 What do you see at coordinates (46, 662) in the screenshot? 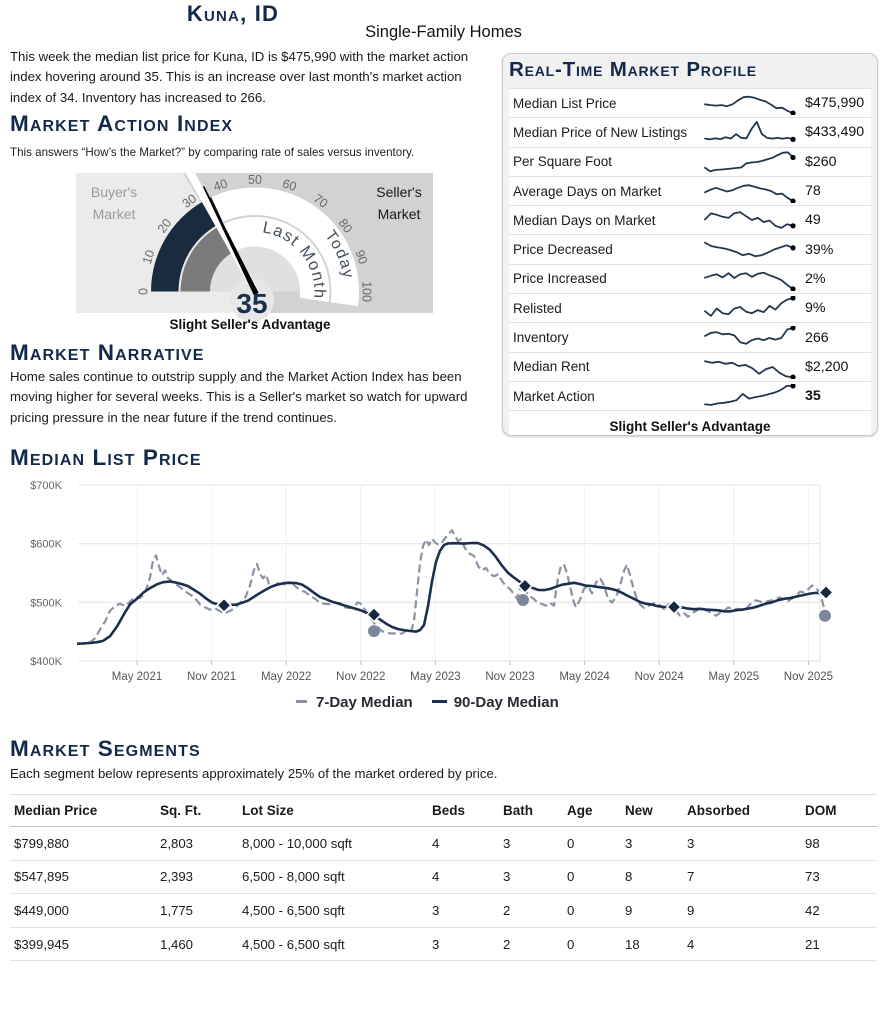
I see `svg-text: $400K` at bounding box center [46, 662].